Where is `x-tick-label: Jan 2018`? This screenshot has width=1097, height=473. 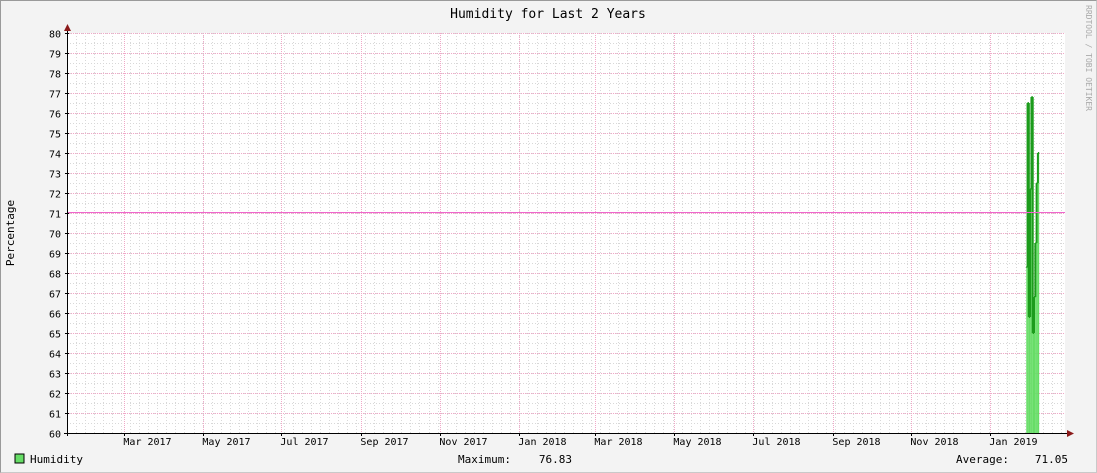
x-tick-label: Jan 2018 is located at coordinates (542, 442).